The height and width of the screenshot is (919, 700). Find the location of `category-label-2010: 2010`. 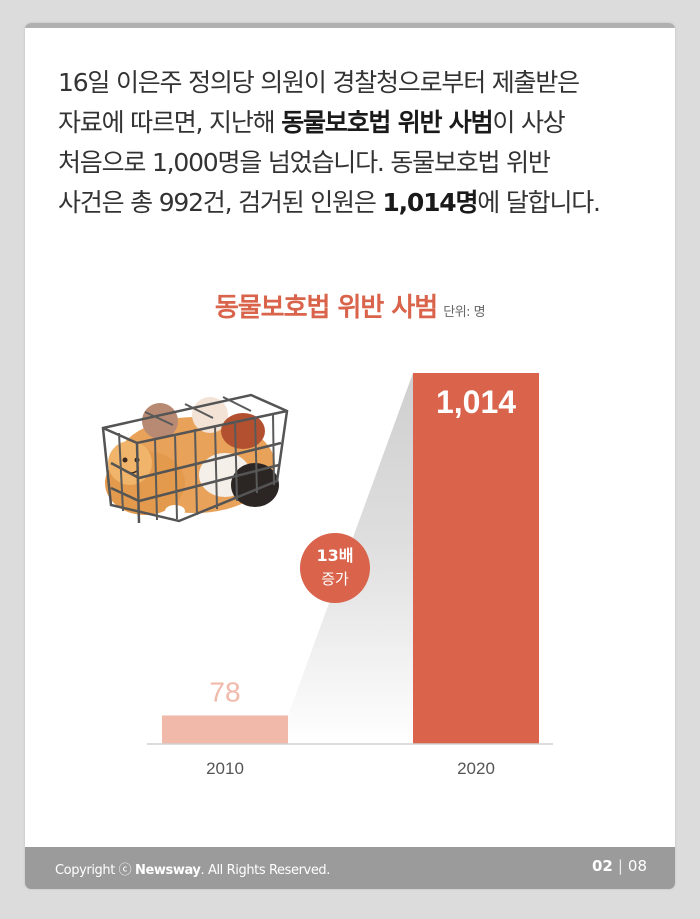

category-label-2010: 2010 is located at coordinates (225, 768).